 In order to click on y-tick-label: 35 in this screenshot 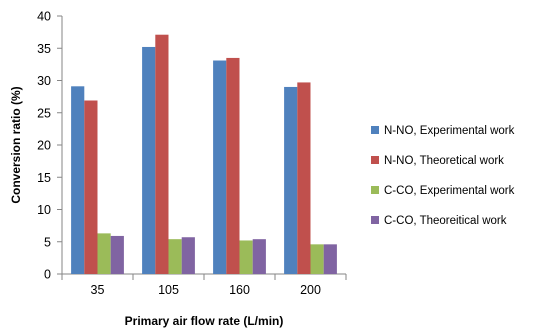, I will do `click(44, 49)`.